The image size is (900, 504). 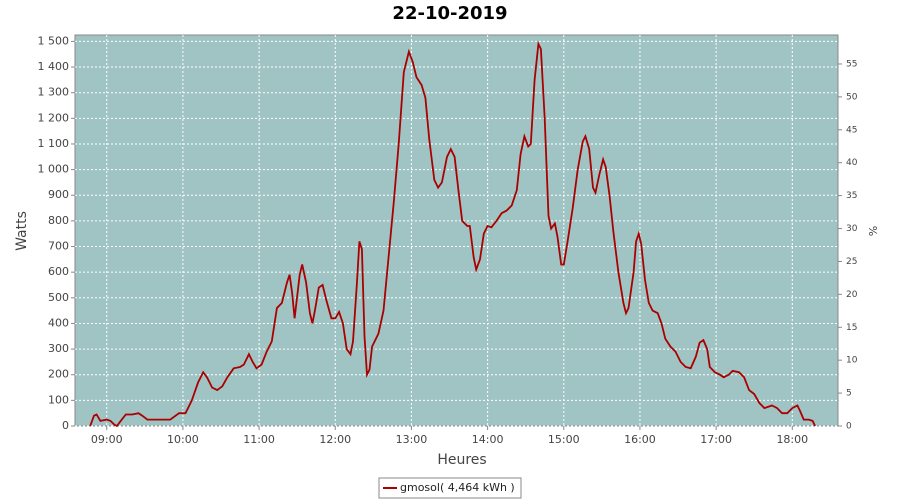 What do you see at coordinates (259, 439) in the screenshot?
I see `x-tick-label: 11:00` at bounding box center [259, 439].